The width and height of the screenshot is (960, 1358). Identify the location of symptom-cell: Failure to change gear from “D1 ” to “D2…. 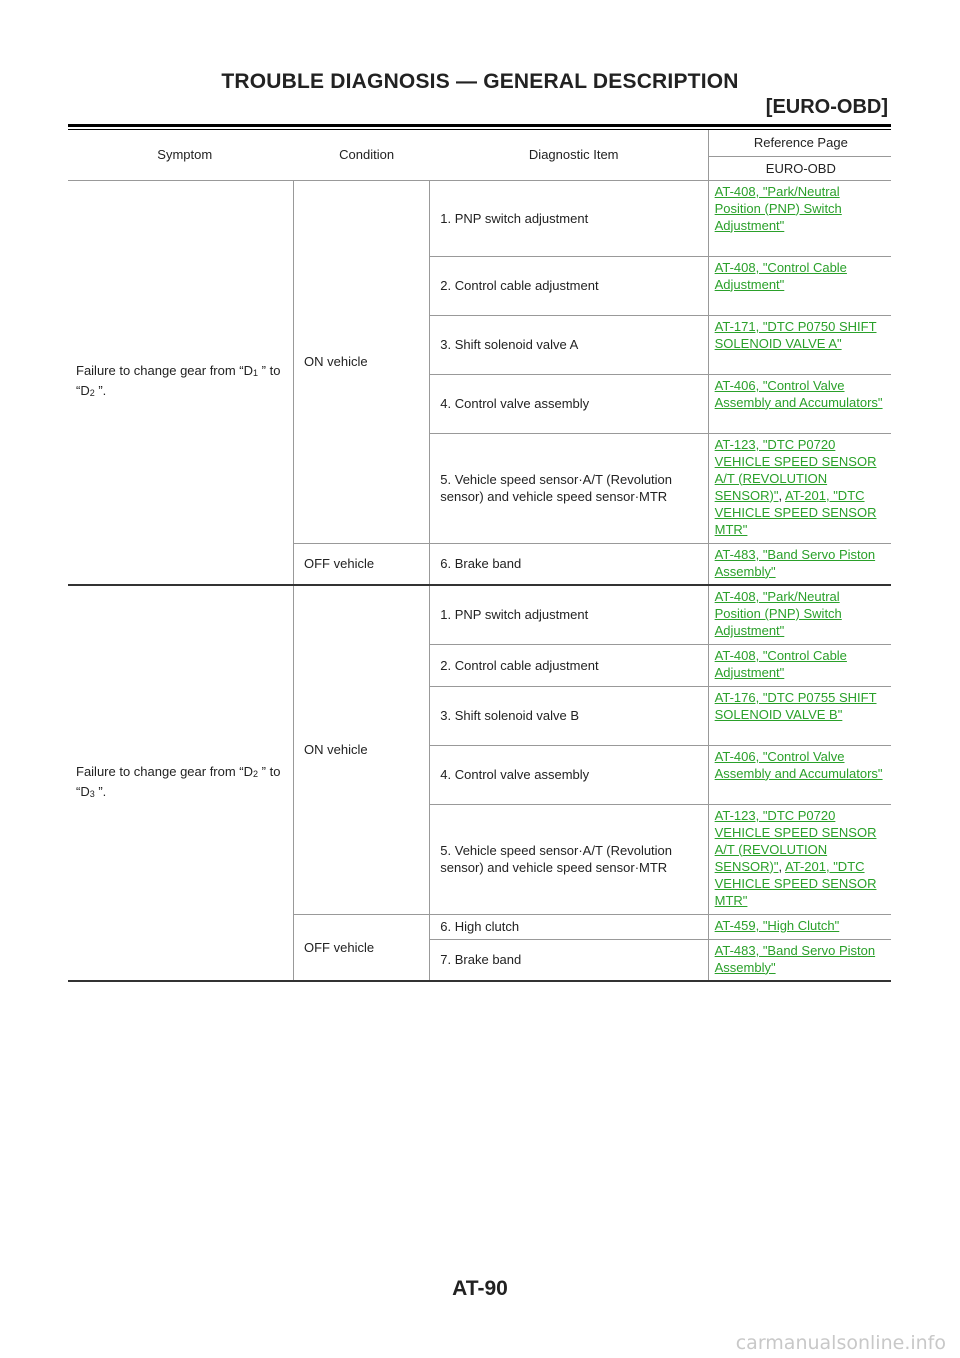
(181, 382).